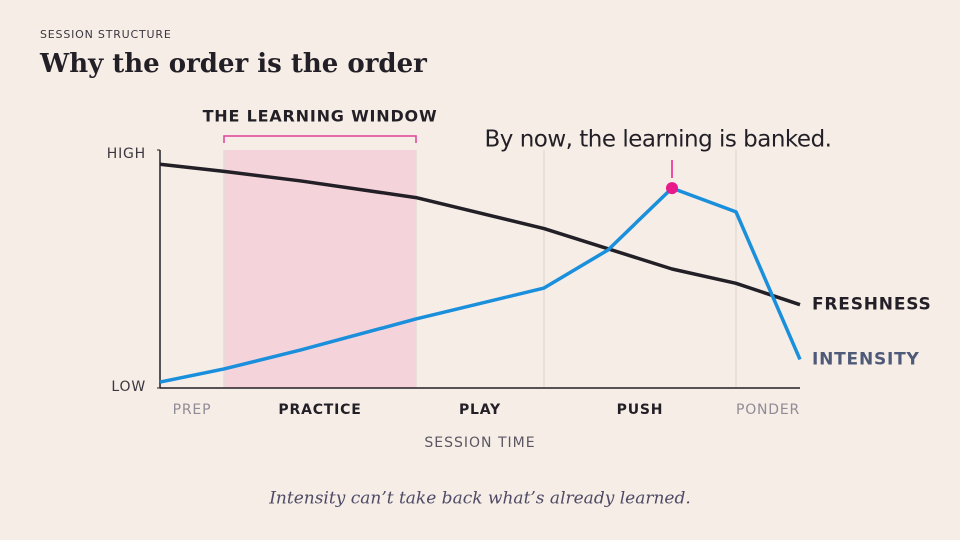 This screenshot has height=540, width=960. Describe the element at coordinates (106, 34) in the screenshot. I see `kicker: SESSION STRUCTURE` at that location.